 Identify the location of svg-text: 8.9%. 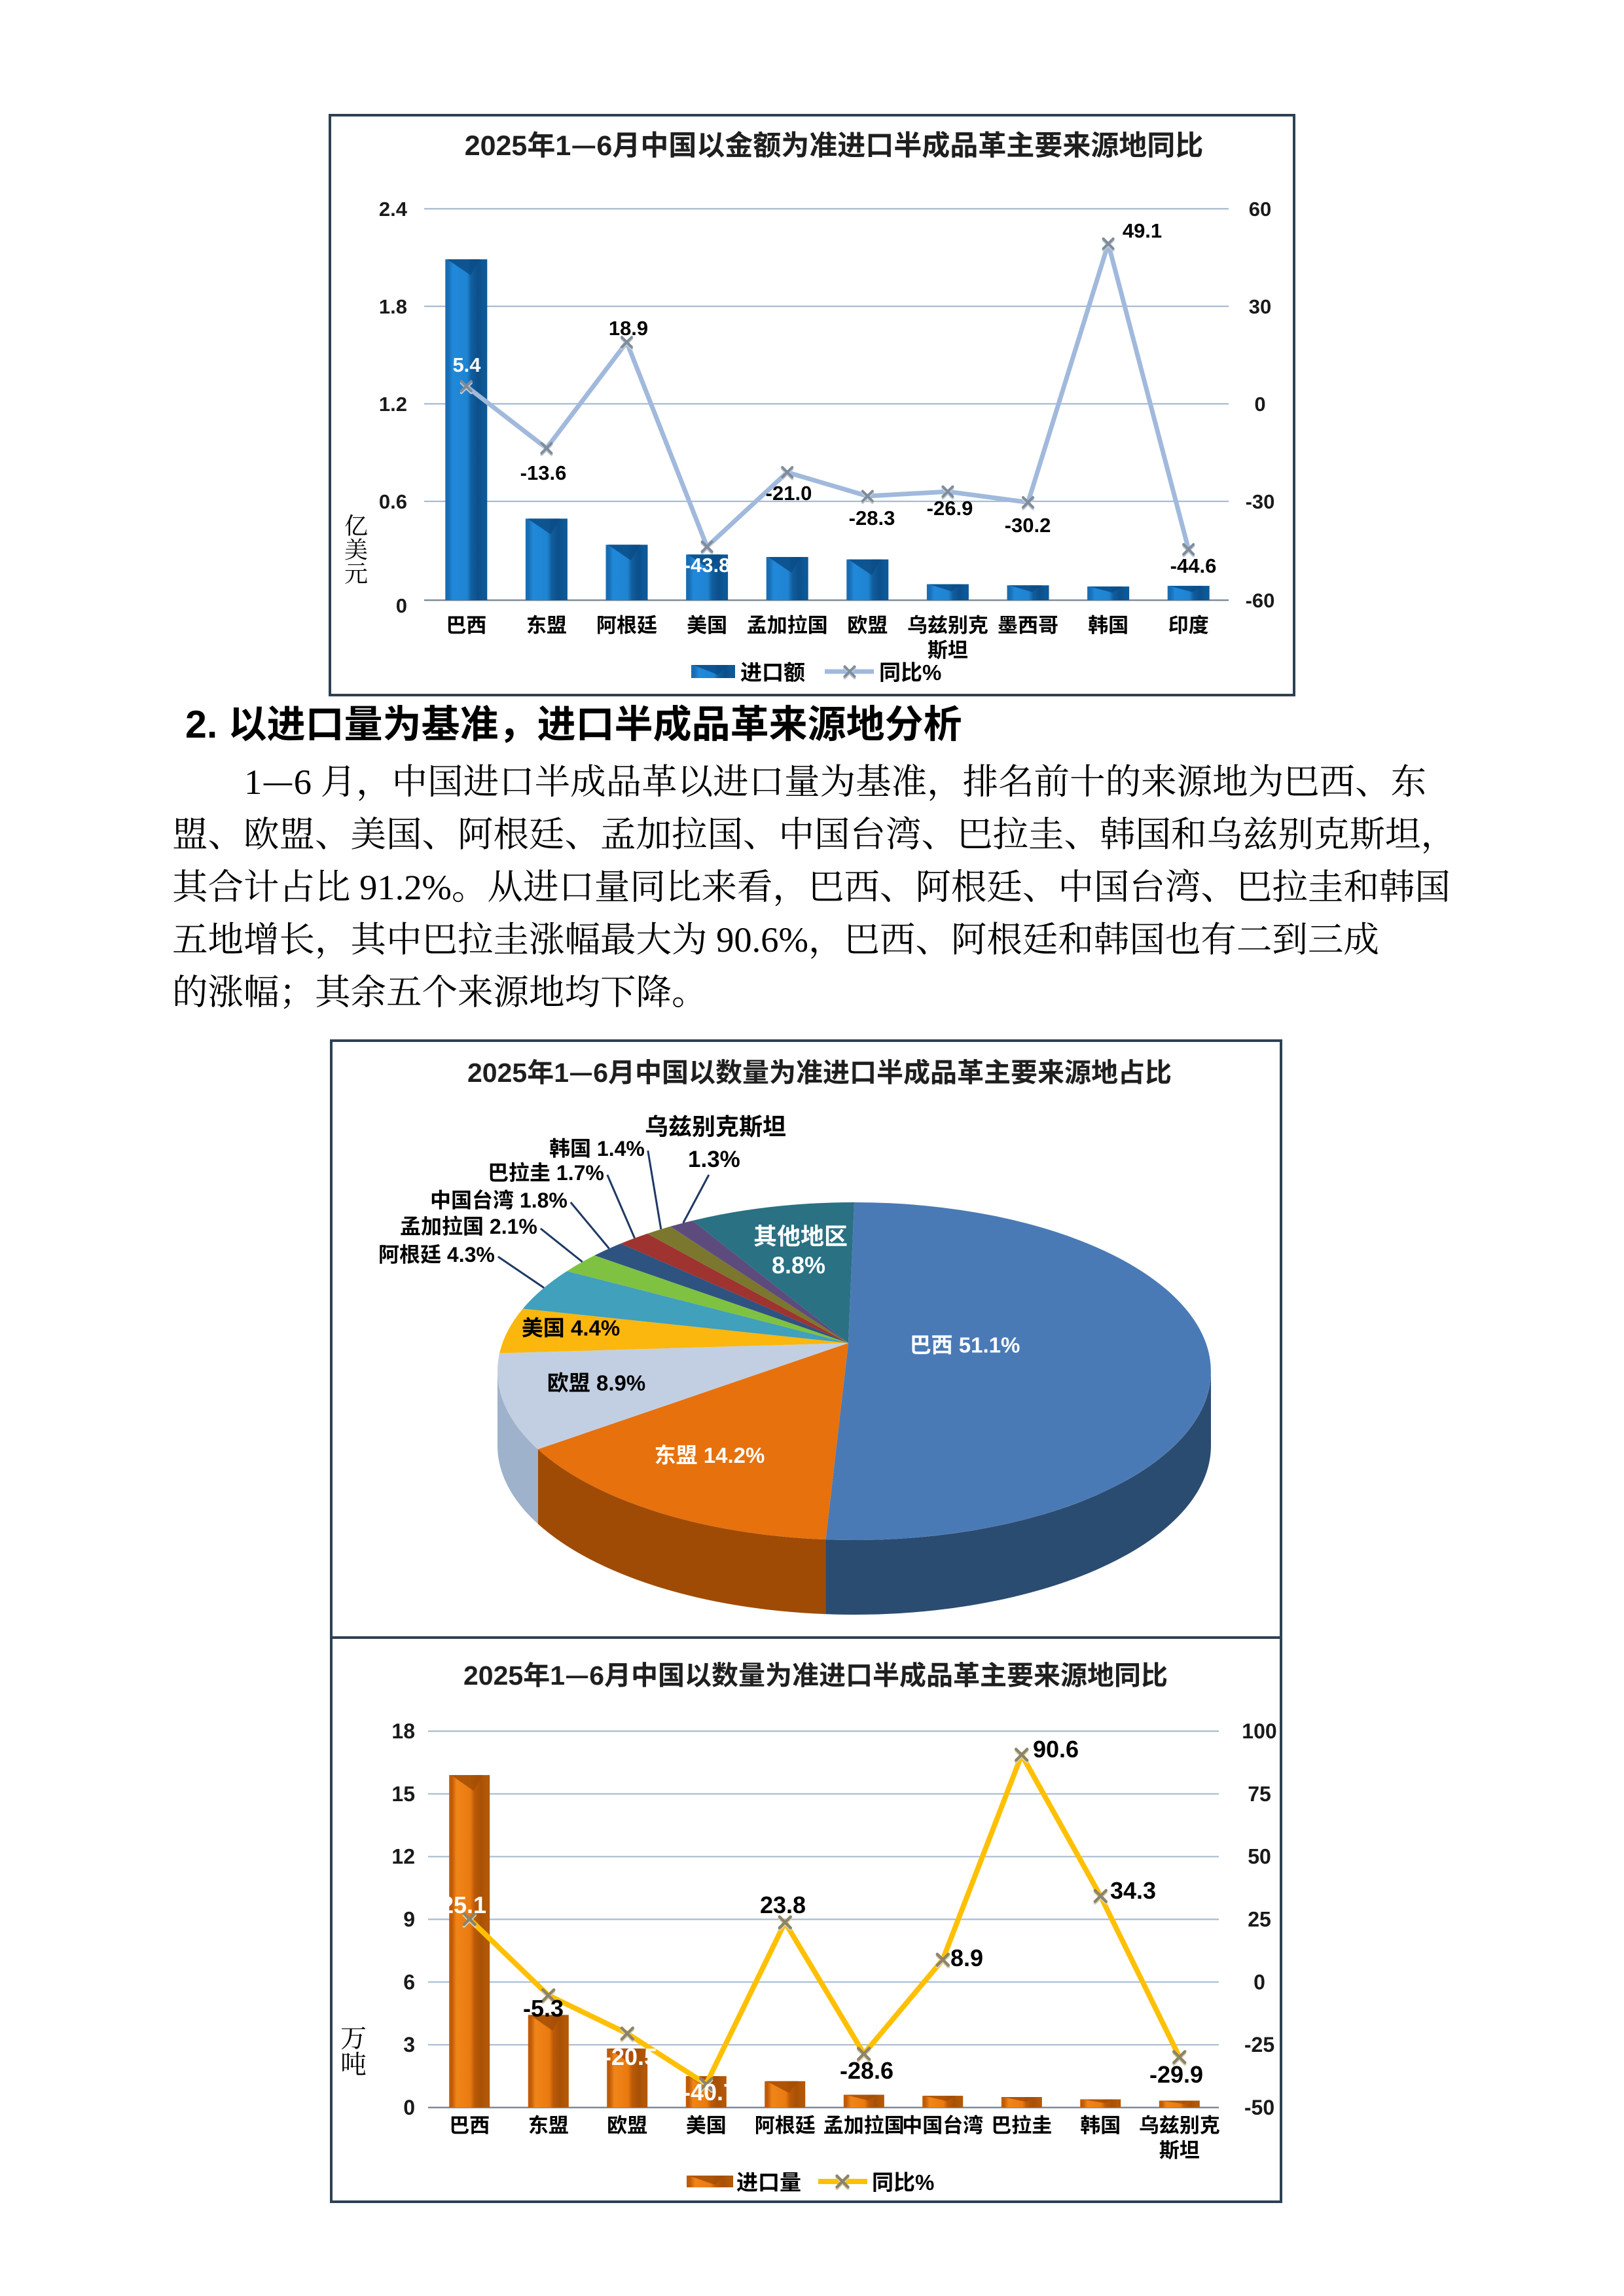
(617, 1383).